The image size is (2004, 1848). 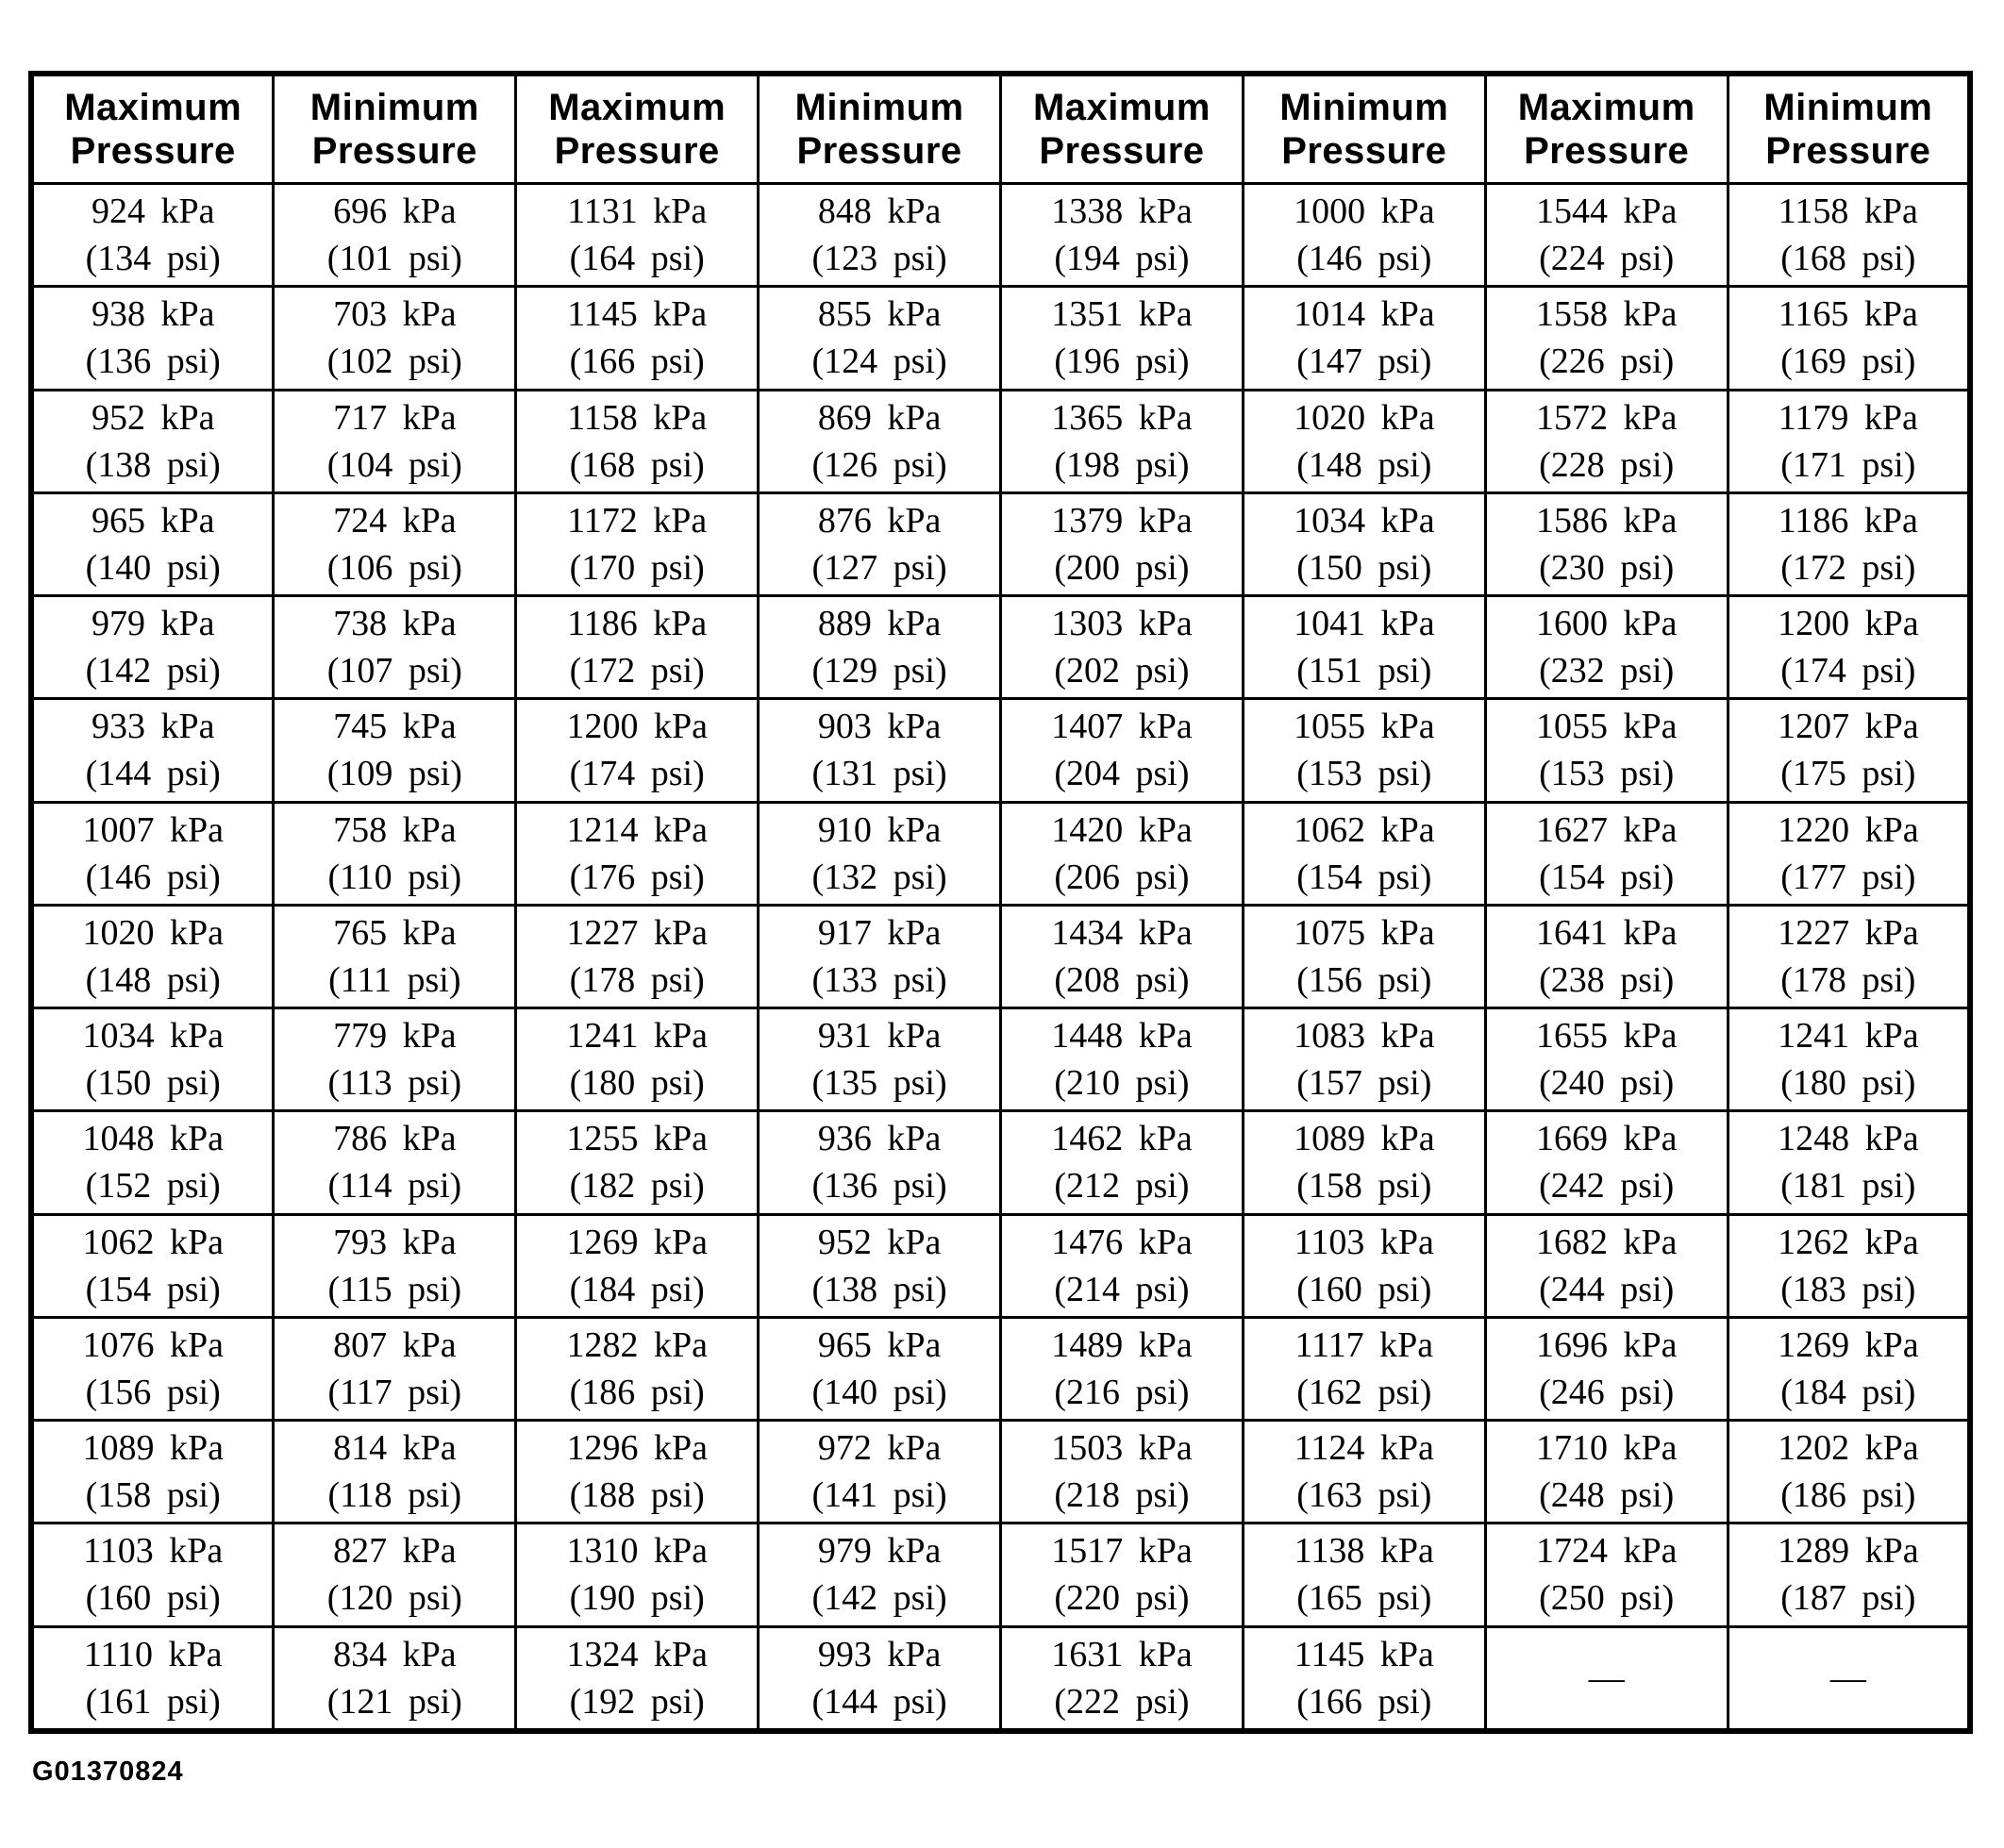 What do you see at coordinates (1364, 980) in the screenshot?
I see `psi-value: (156 psi)` at bounding box center [1364, 980].